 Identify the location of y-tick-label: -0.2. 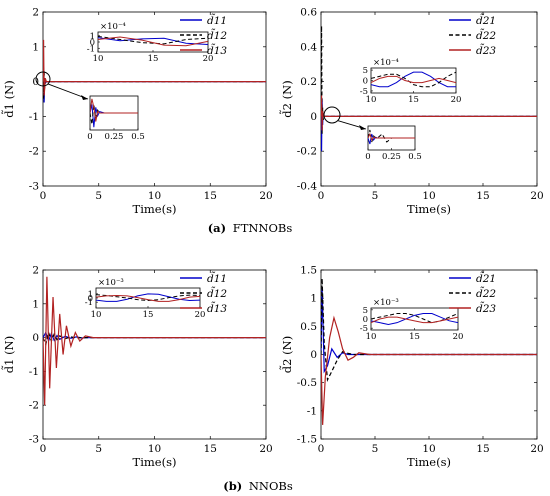
(307, 152).